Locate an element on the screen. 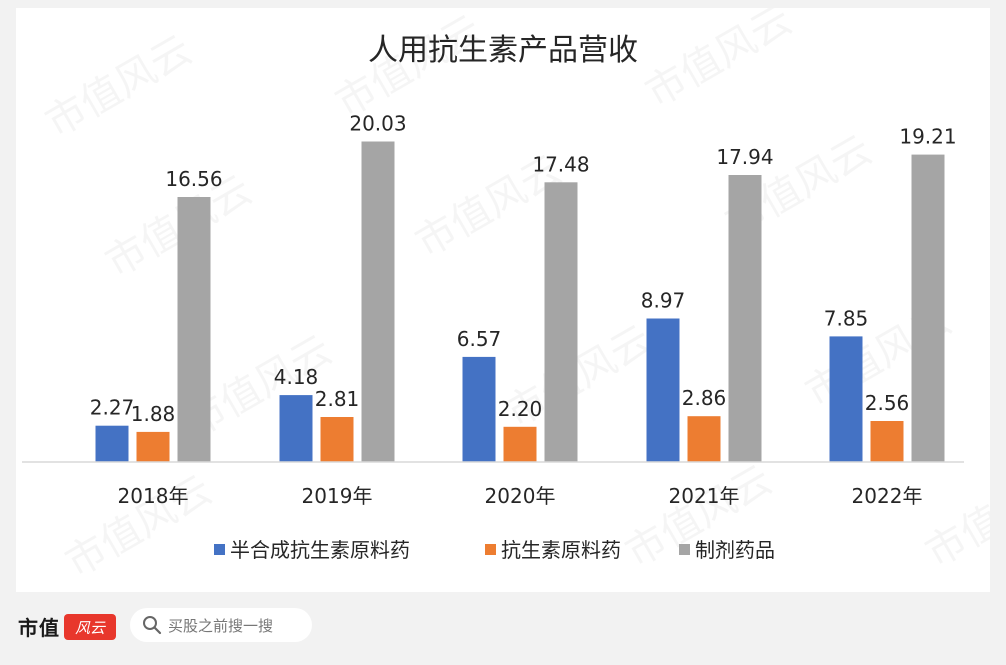 The image size is (1006, 665). data-label: 6.57 is located at coordinates (479, 339).